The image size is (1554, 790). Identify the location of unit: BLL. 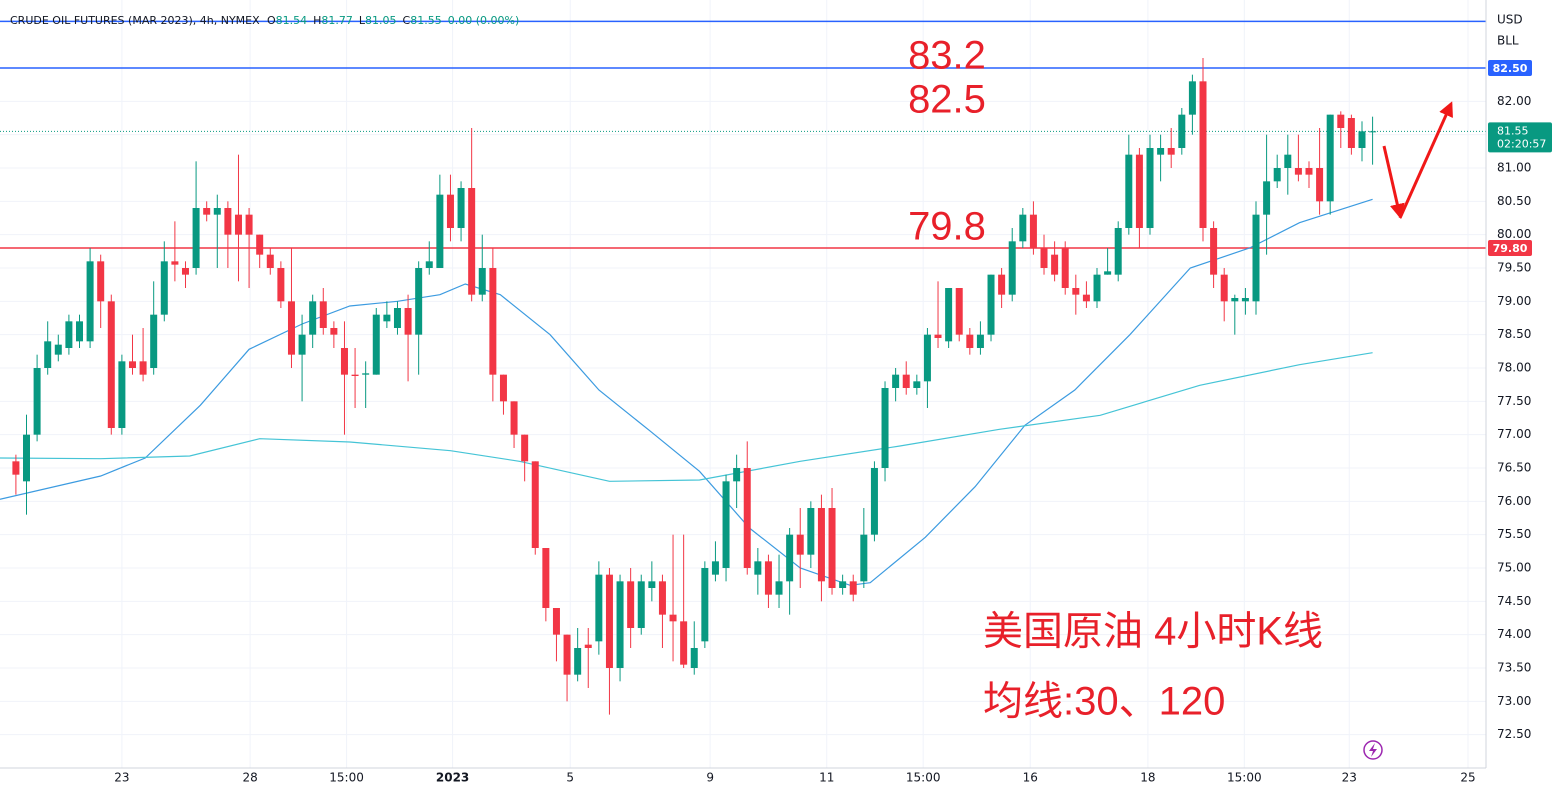
(1508, 41).